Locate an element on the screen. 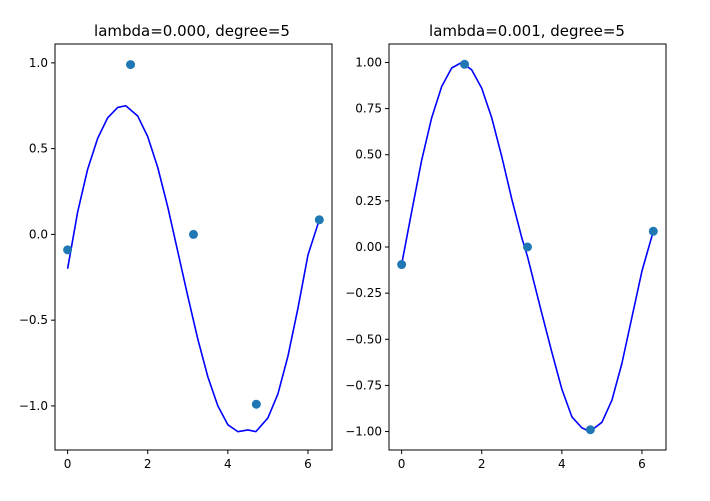  right-ytick-label-1: −0.75 is located at coordinates (363, 385).